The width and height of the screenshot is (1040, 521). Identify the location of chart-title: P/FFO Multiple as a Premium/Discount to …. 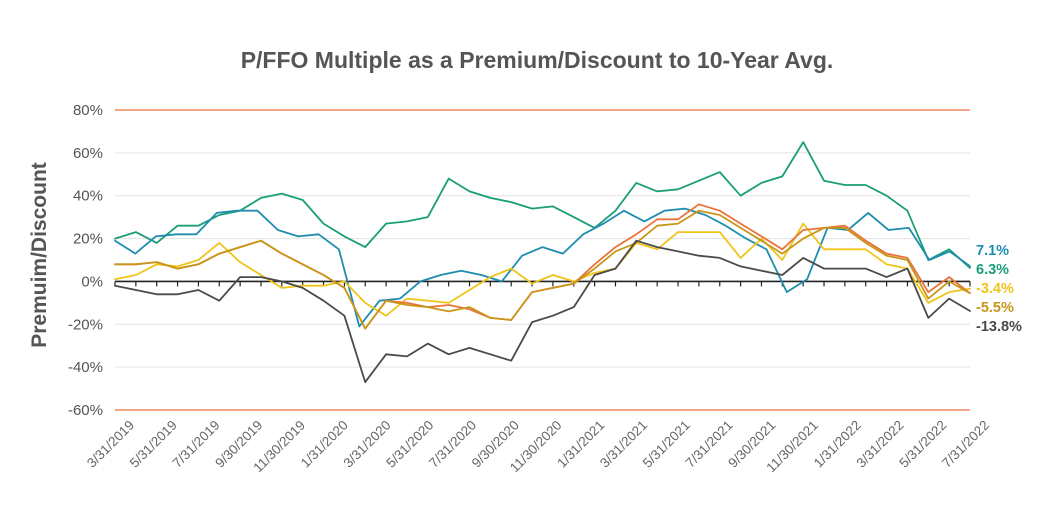
(537, 60).